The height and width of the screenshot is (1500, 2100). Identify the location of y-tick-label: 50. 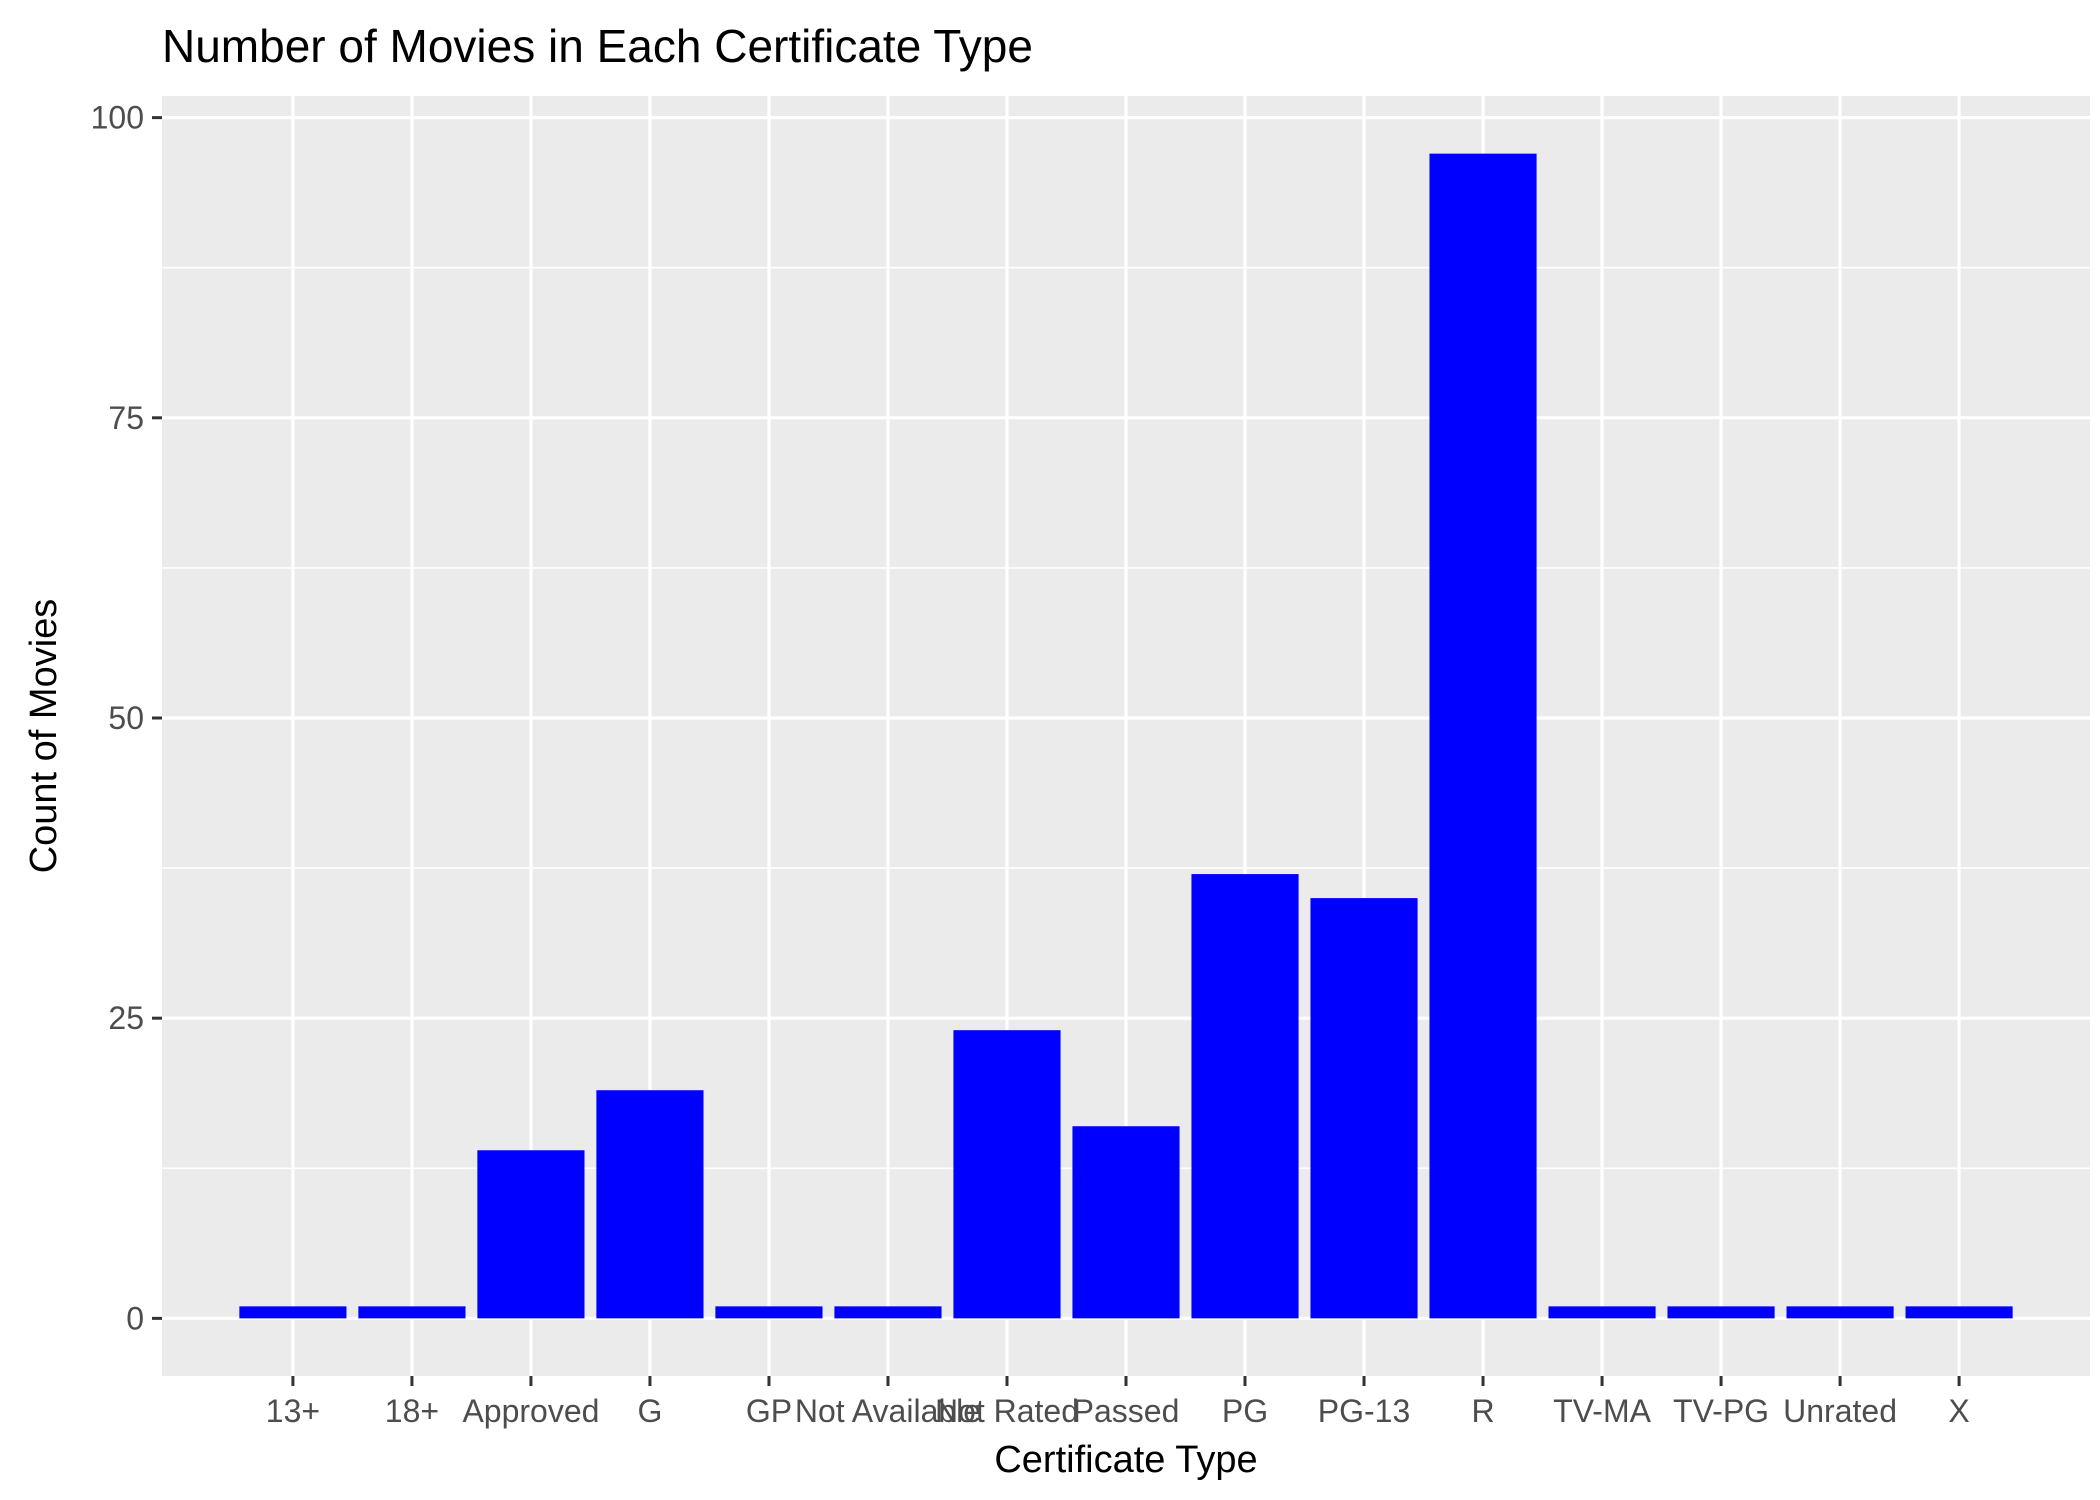
(126, 718).